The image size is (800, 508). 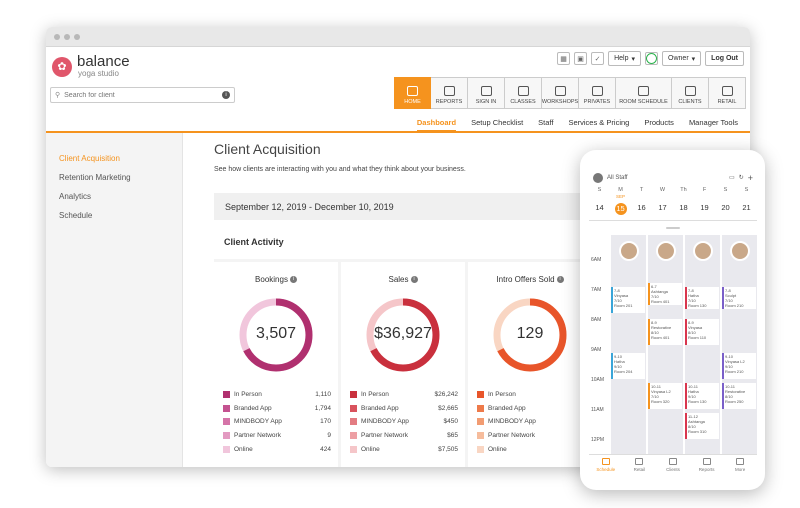 What do you see at coordinates (75, 196) in the screenshot?
I see `sidebar-item-analytics: Analytics` at bounding box center [75, 196].